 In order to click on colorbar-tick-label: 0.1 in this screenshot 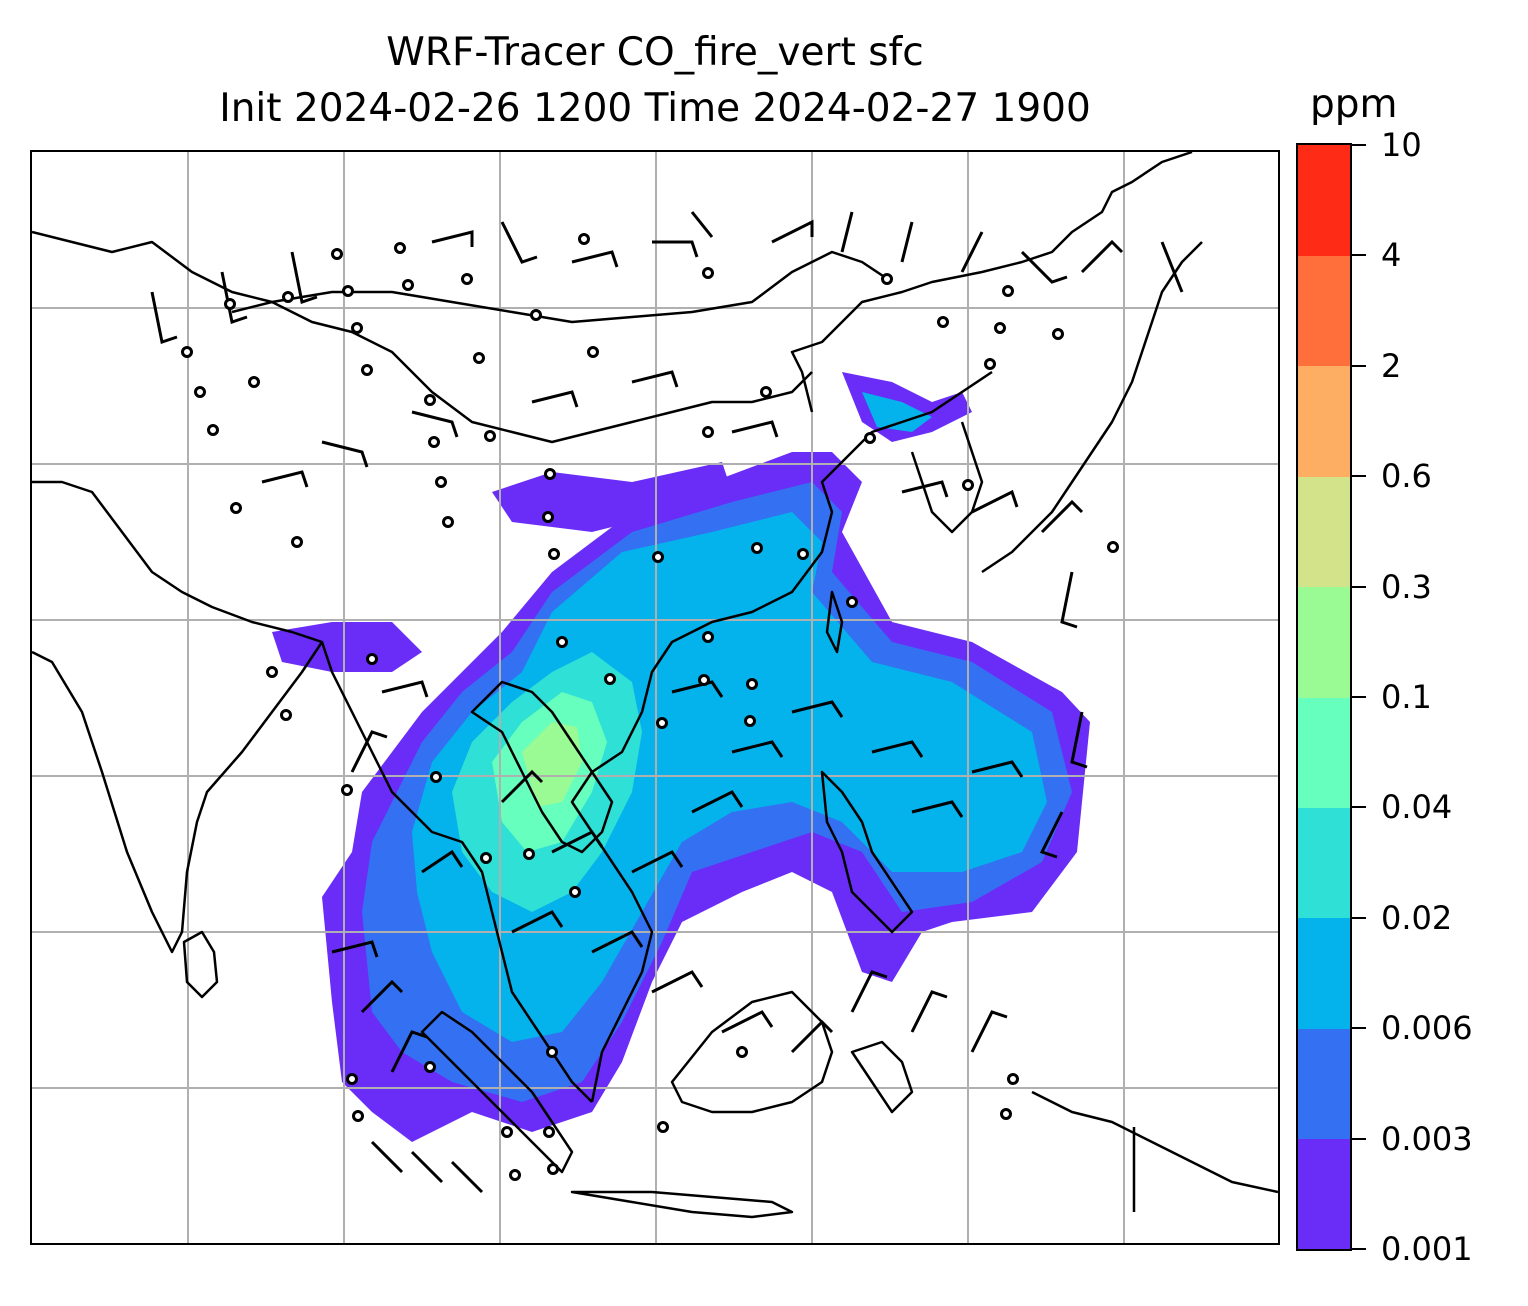, I will do `click(1406, 697)`.